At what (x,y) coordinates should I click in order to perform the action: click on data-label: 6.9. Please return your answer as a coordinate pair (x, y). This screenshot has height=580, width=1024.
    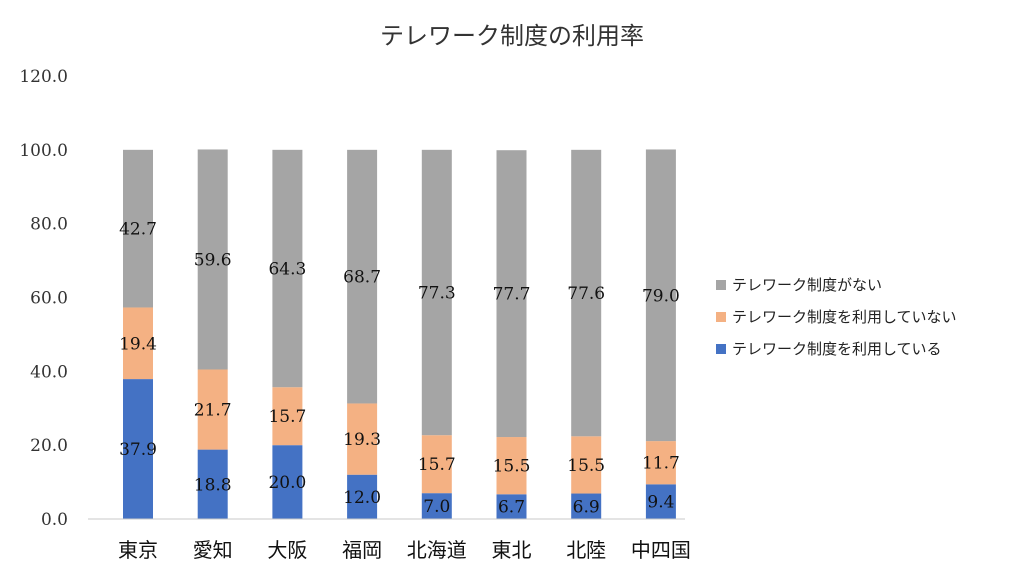
    Looking at the image, I should click on (586, 507).